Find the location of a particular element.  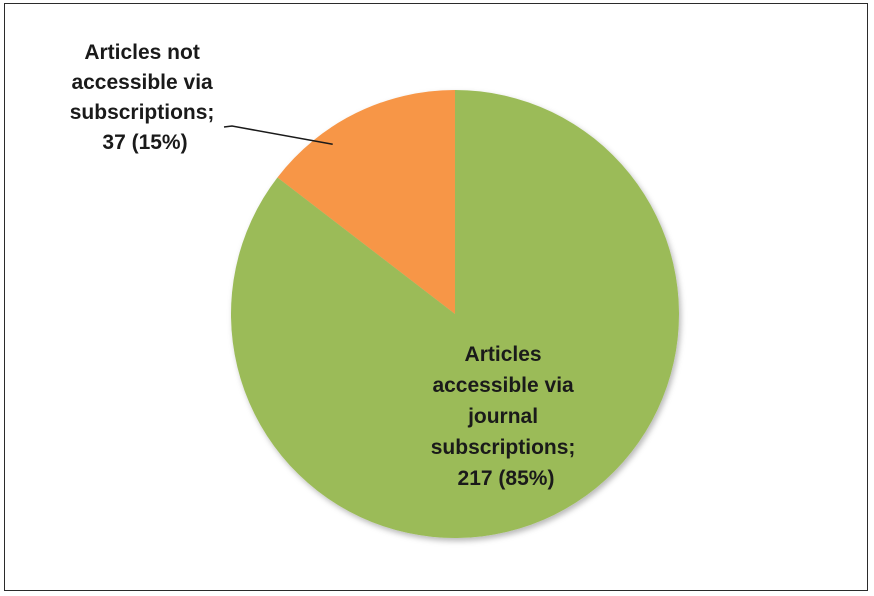

label-line: Articles is located at coordinates (503, 354).